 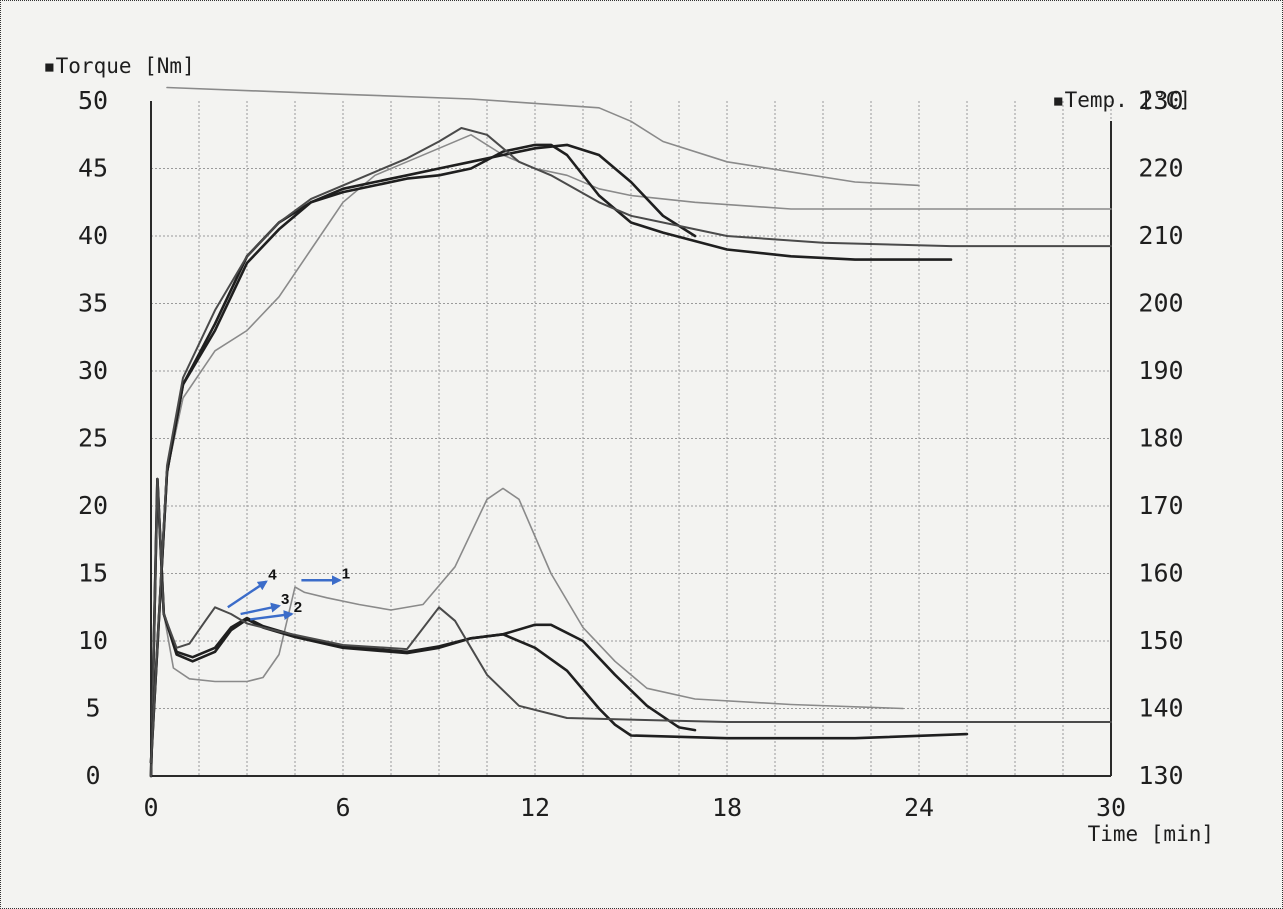 I want to click on temperature-tick-label: 170, so click(x=1160, y=505).